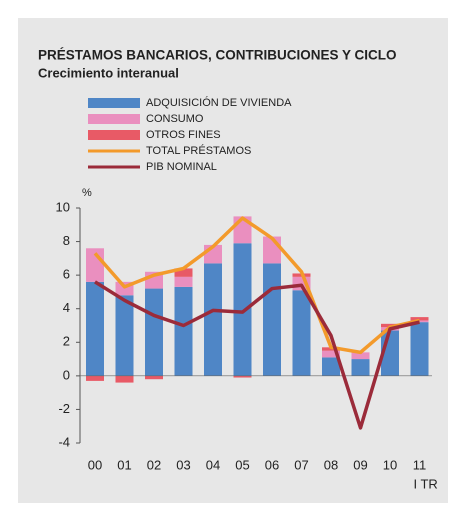  What do you see at coordinates (198, 150) in the screenshot?
I see `legend-label: TOTAL PRÉSTAMOS` at bounding box center [198, 150].